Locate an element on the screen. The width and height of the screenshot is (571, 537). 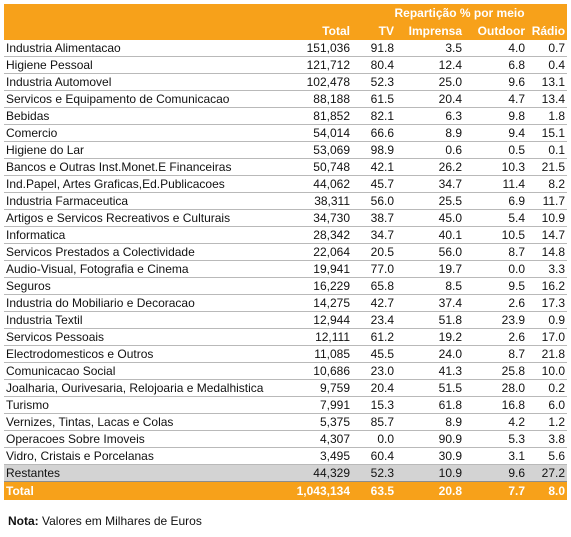
cell-sector: Electrodomesticos e Outros is located at coordinates (149, 354).